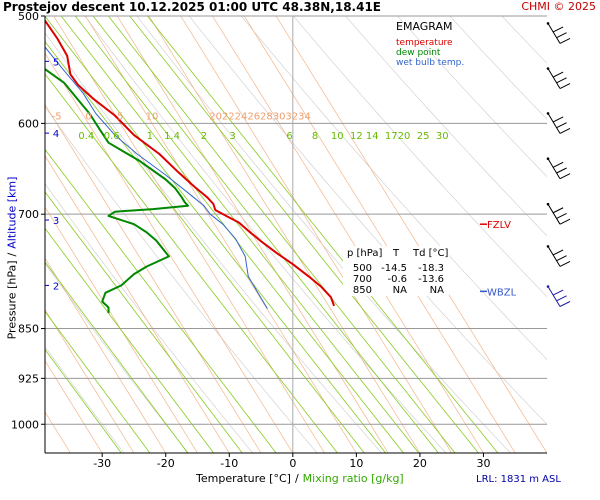  What do you see at coordinates (150, 136) in the screenshot?
I see `mixing-ratio-label: 1` at bounding box center [150, 136].